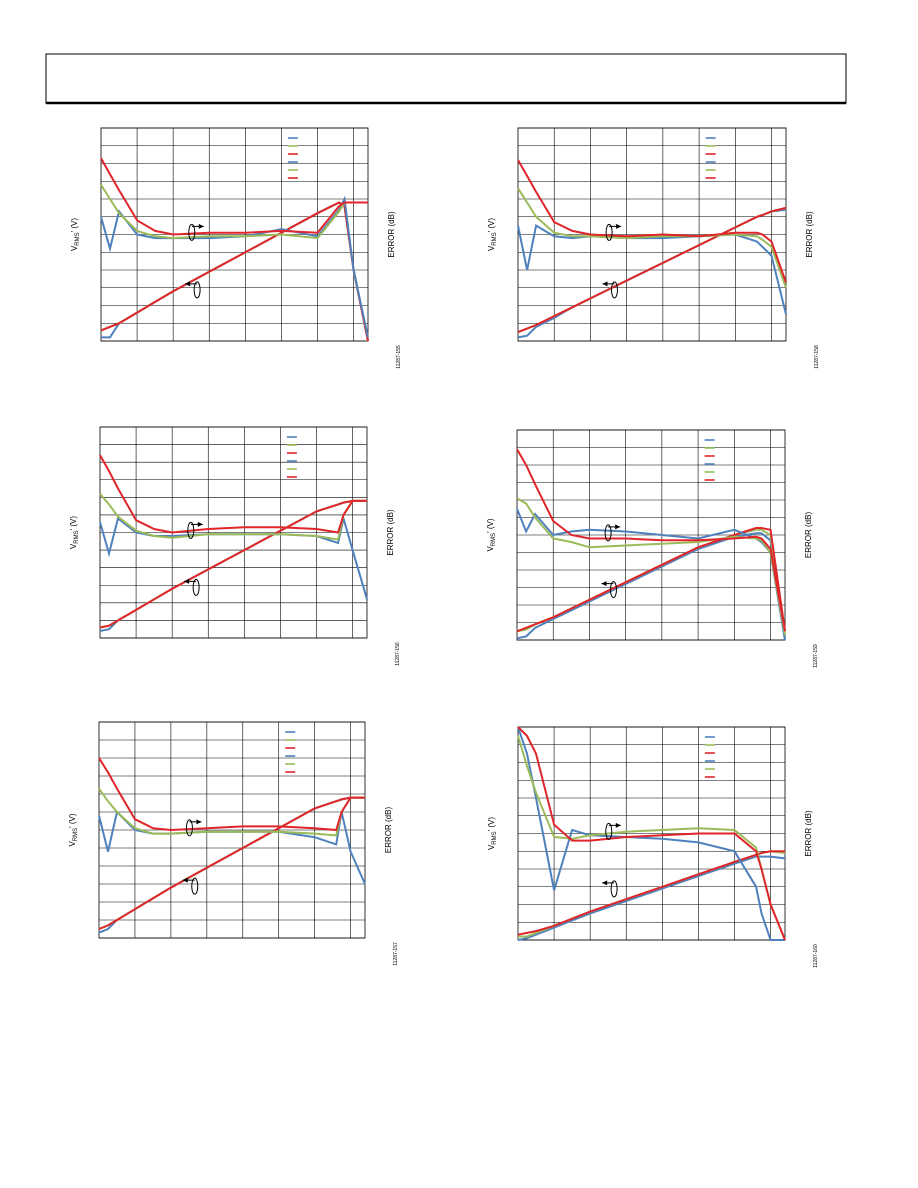 The image size is (918, 1188). Describe the element at coordinates (446, 78) in the screenshot. I see `header-box` at that location.